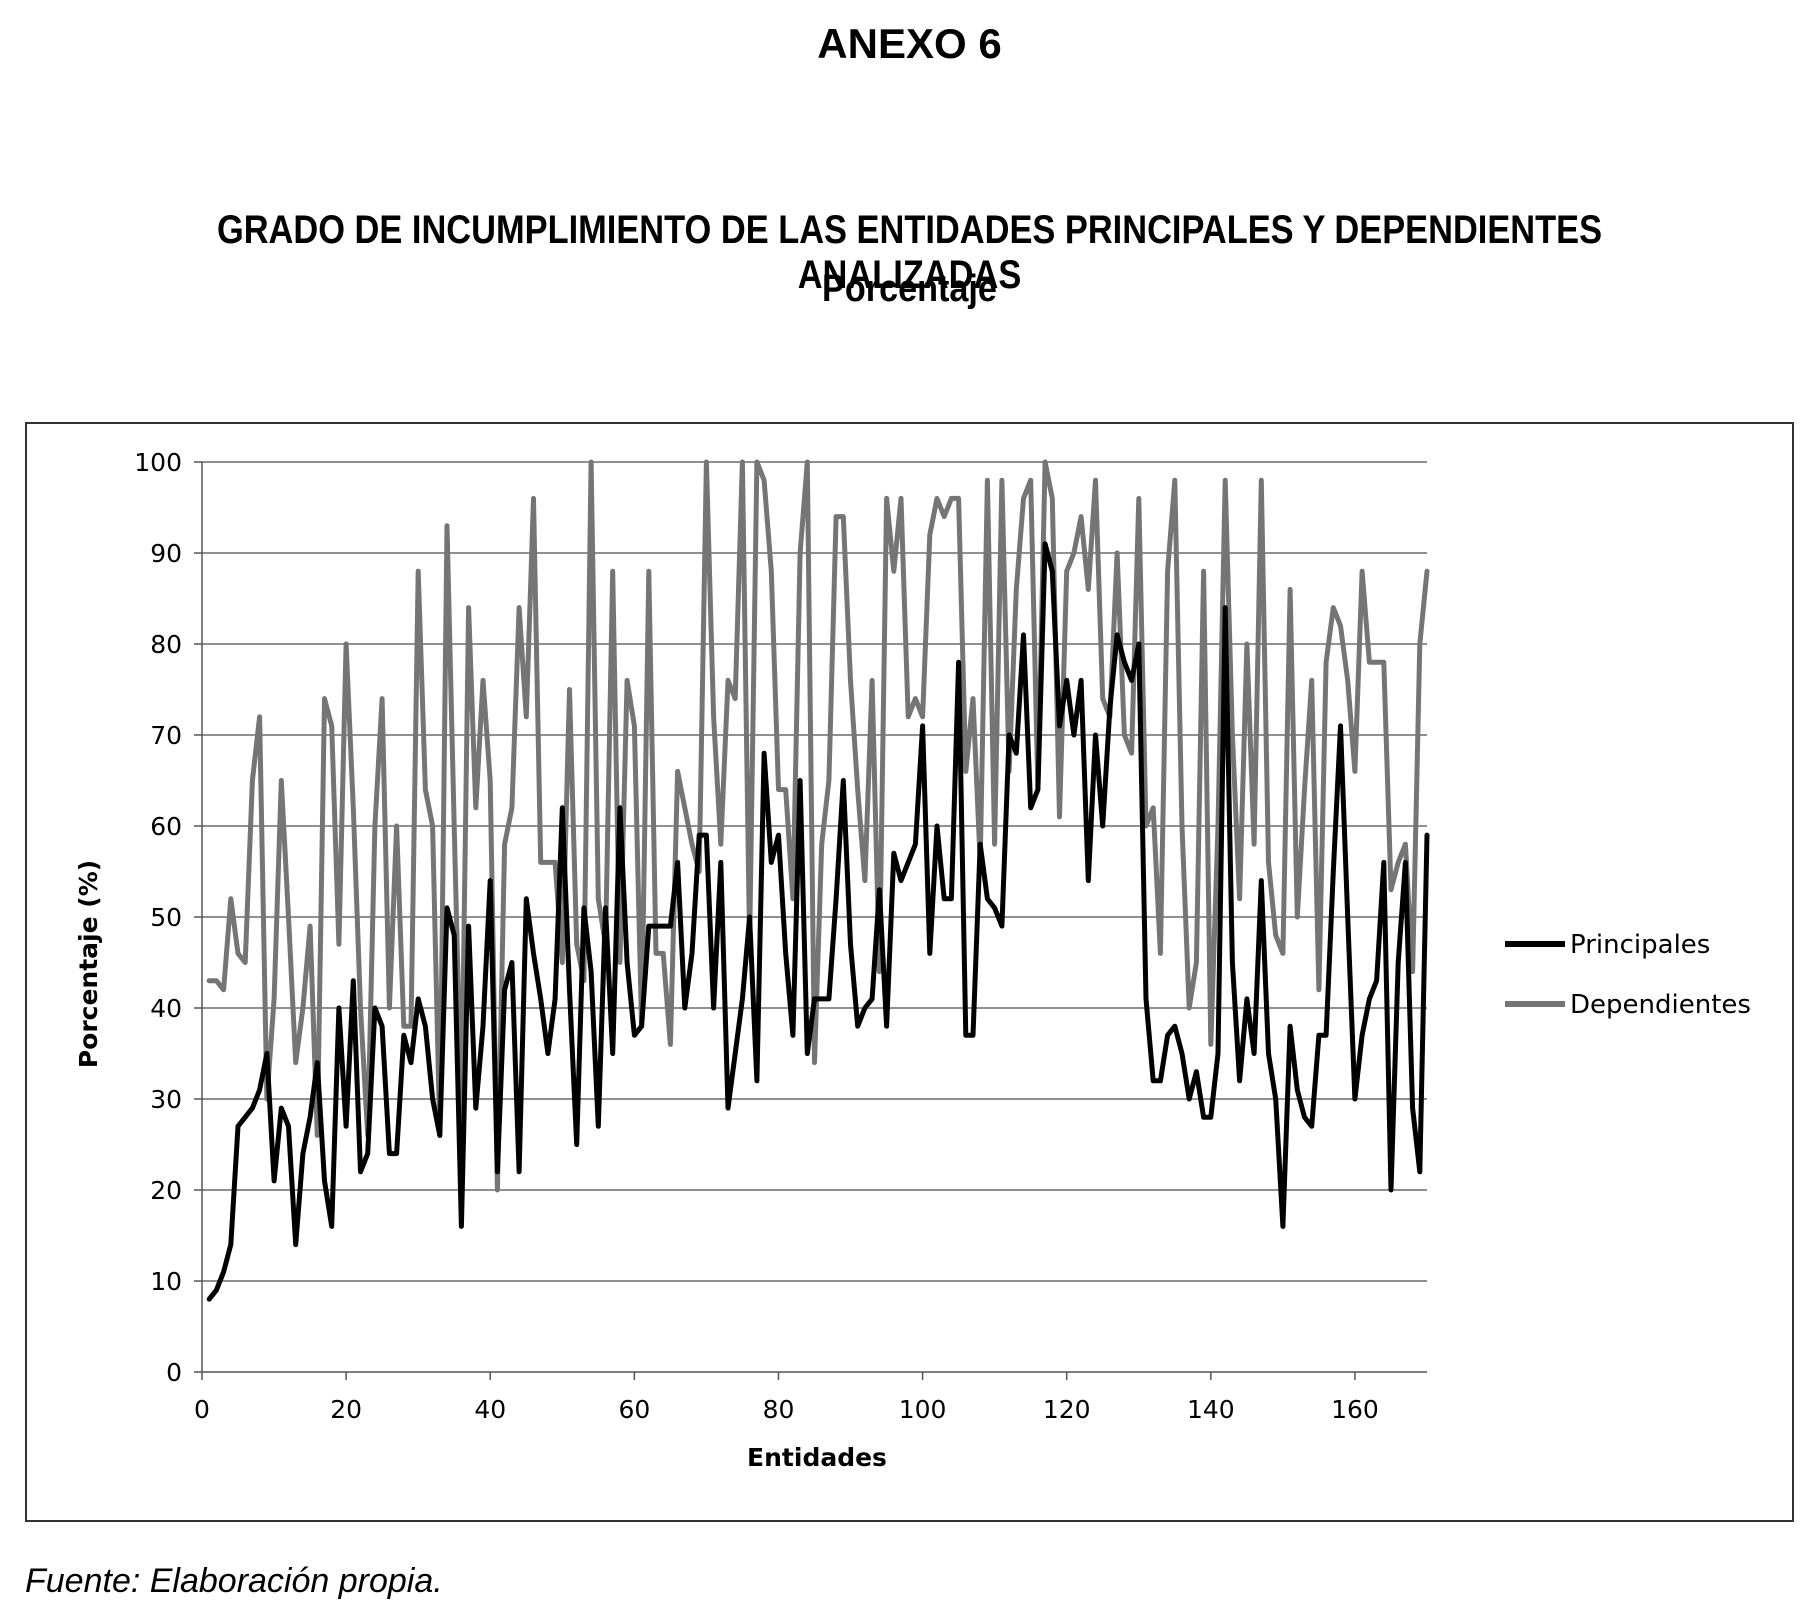 The height and width of the screenshot is (1618, 1819). I want to click on y-tick-label: 0, so click(174, 1372).